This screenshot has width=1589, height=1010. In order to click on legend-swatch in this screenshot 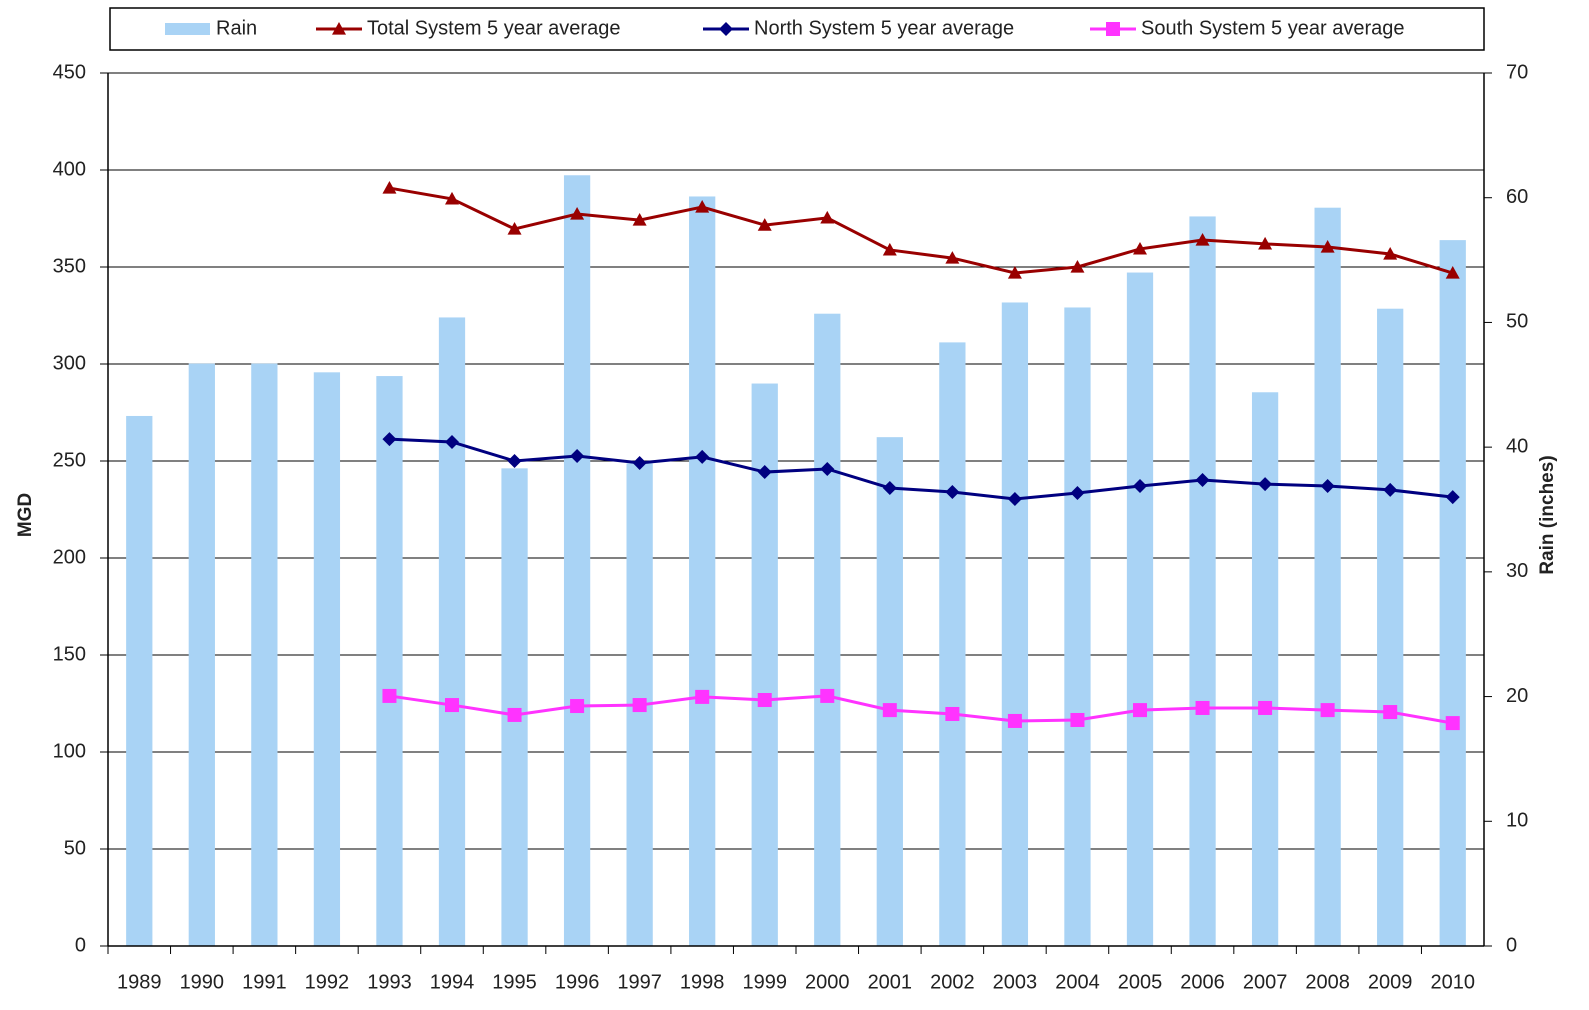, I will do `click(187, 29)`.